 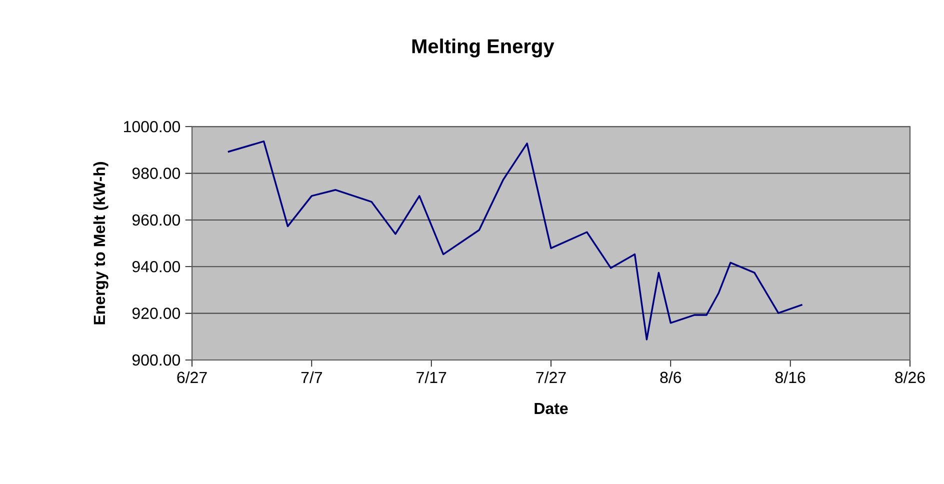 What do you see at coordinates (910, 377) in the screenshot?
I see `x-tick-label: 8/26` at bounding box center [910, 377].